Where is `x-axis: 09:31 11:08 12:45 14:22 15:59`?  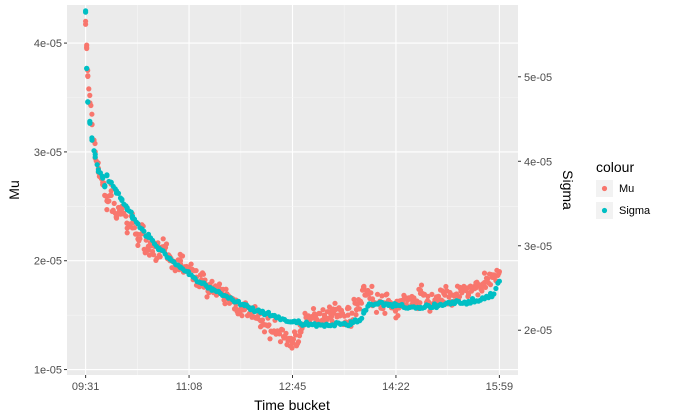
x-axis: 09:31 11:08 12:45 14:22 15:59 is located at coordinates (292, 384).